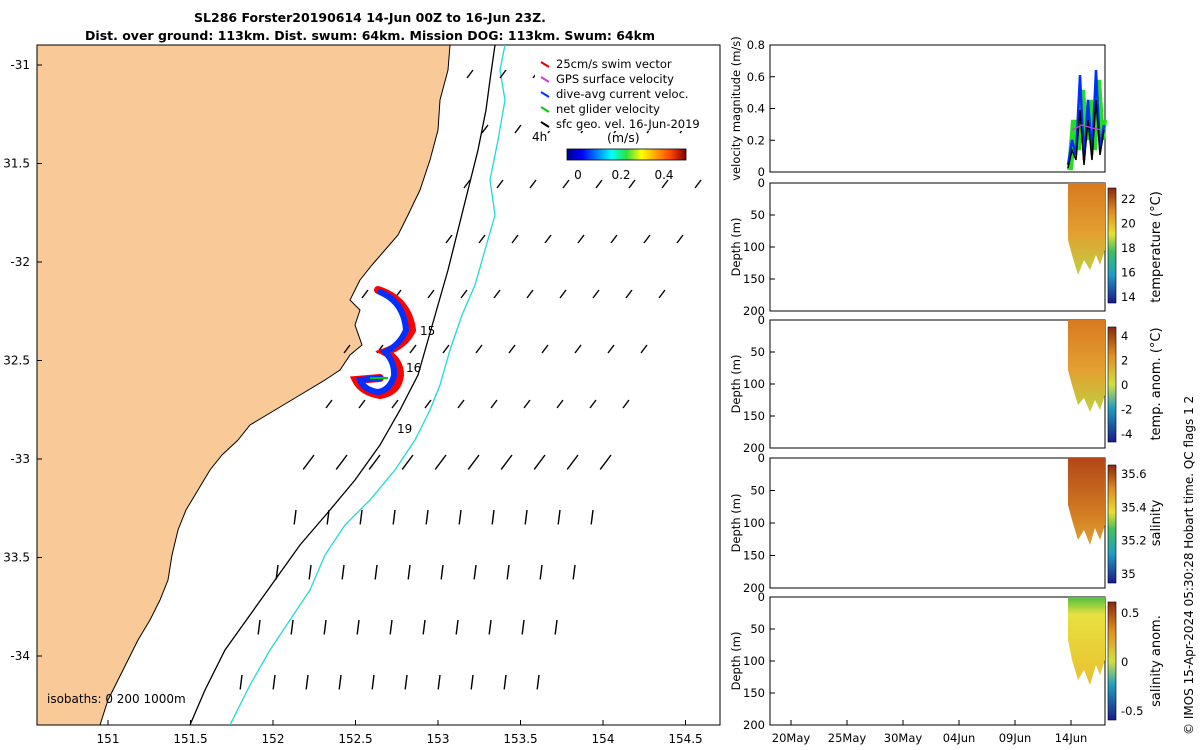 The height and width of the screenshot is (750, 1200). I want to click on colorbar-tick-label: 14, so click(1128, 297).